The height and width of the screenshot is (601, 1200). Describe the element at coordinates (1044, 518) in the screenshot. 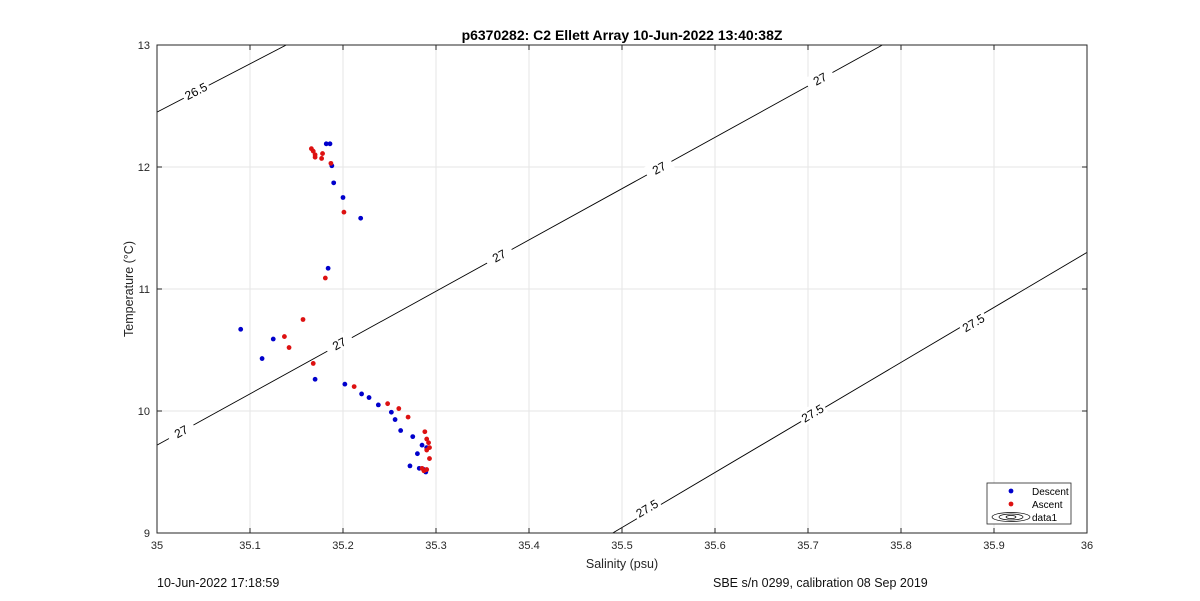

I see `legend-label-data1: data1` at that location.